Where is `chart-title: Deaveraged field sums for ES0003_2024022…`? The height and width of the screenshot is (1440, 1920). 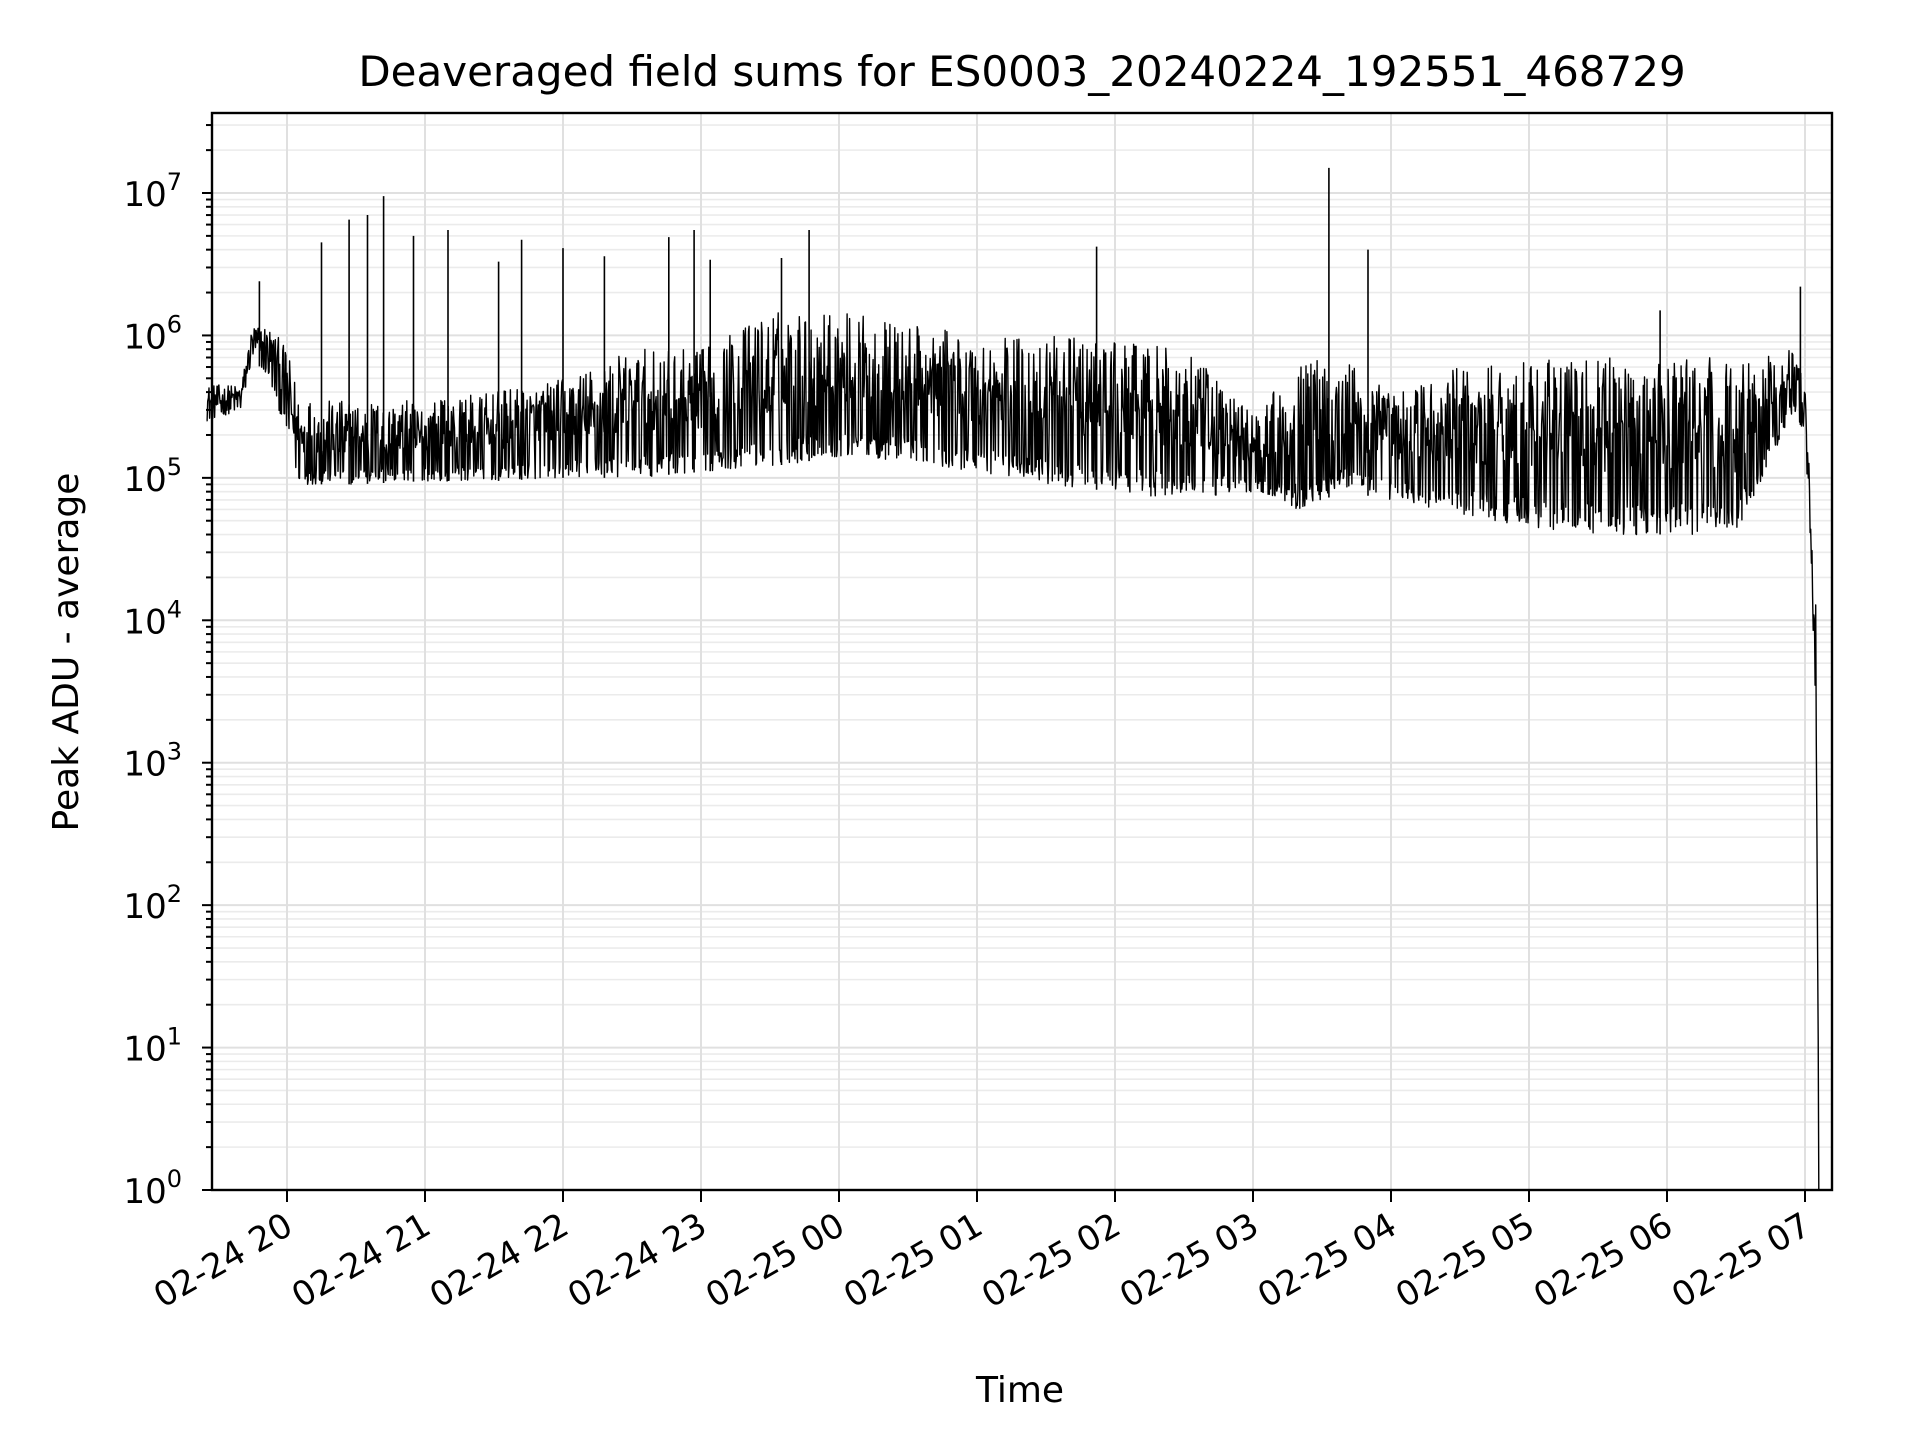 chart-title: Deaveraged field sums for ES0003_2024022… is located at coordinates (1021, 71).